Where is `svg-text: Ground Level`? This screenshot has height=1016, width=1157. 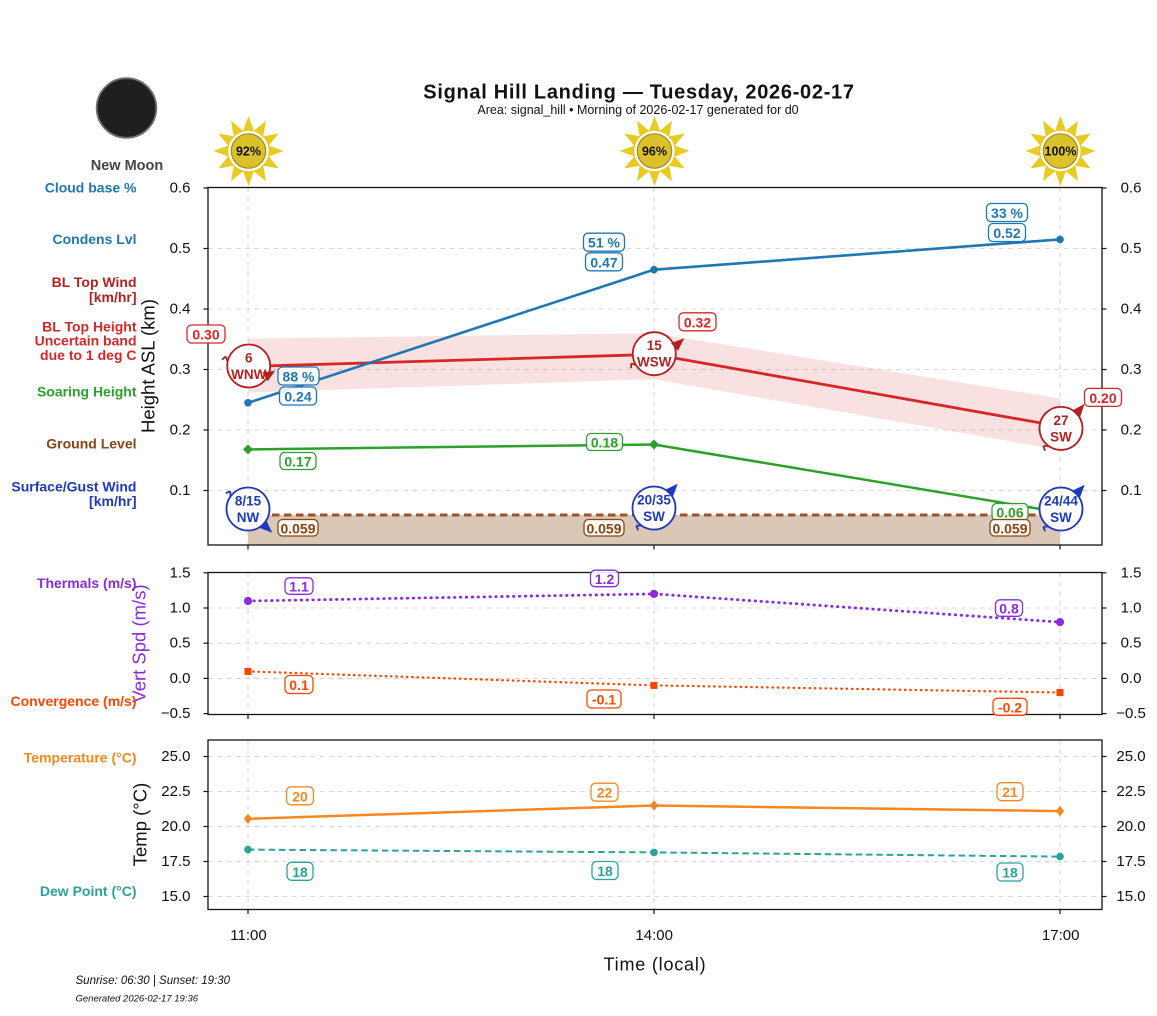
svg-text: Ground Level is located at coordinates (91, 443).